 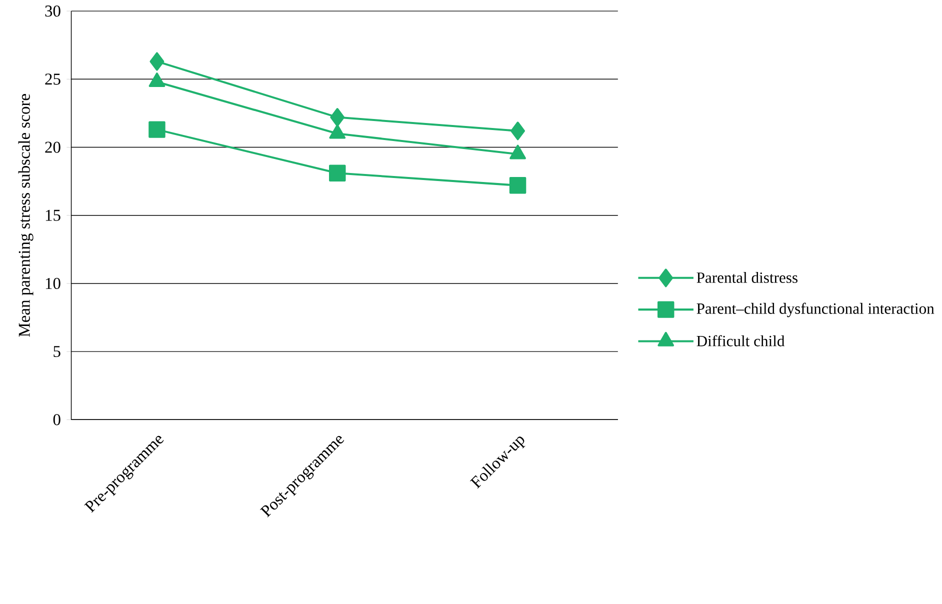 What do you see at coordinates (56, 420) in the screenshot?
I see `y-tick-label: 0` at bounding box center [56, 420].